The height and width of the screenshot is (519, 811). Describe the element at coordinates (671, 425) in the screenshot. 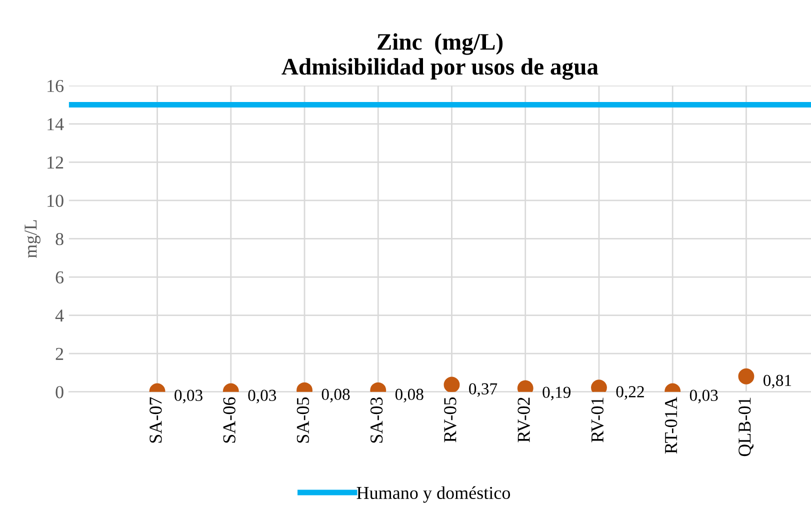

I see `x-tick-label: RT-01A` at that location.